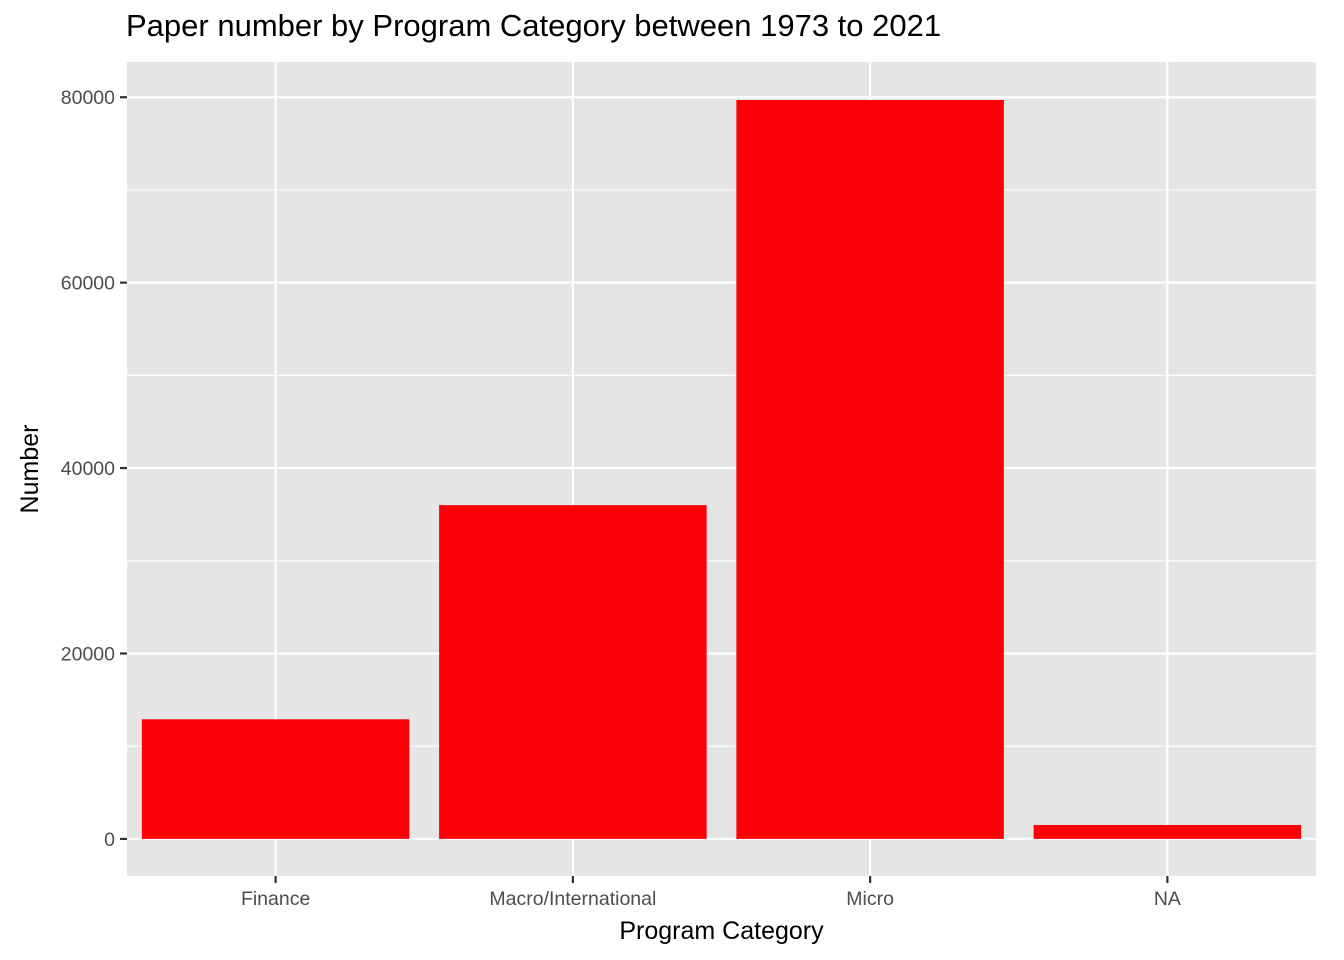  I want to click on x-tick-label: Macro/International, so click(572, 899).